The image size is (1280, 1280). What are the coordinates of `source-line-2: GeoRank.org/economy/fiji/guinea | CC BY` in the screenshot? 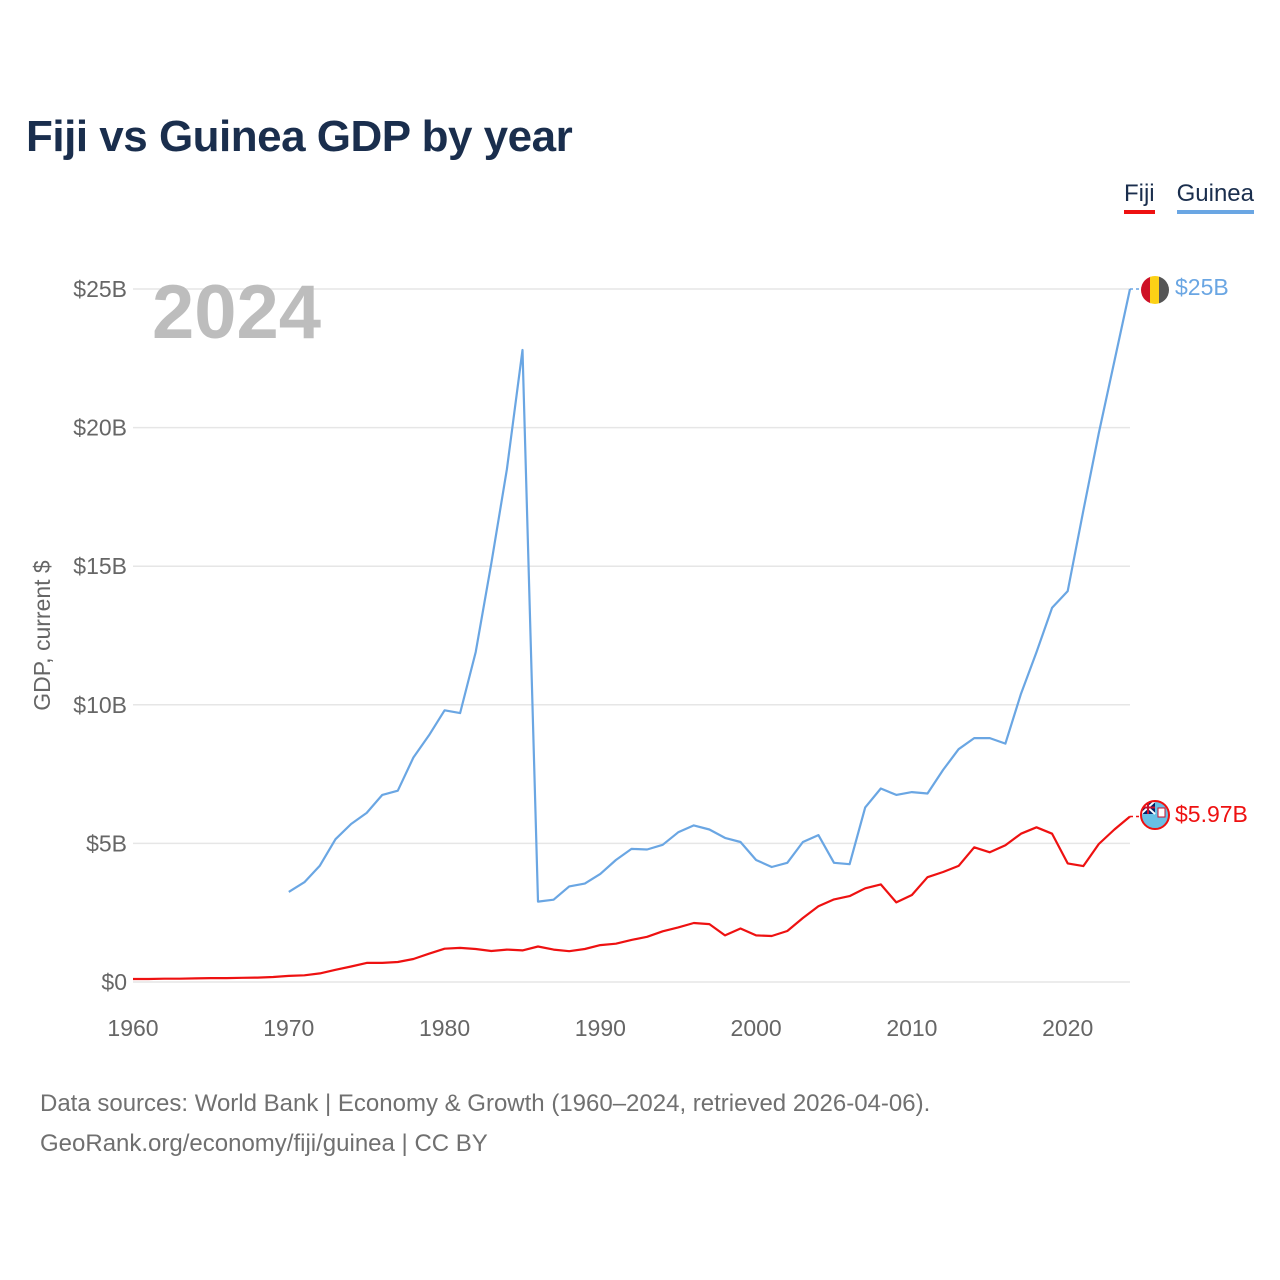 It's located at (264, 1143).